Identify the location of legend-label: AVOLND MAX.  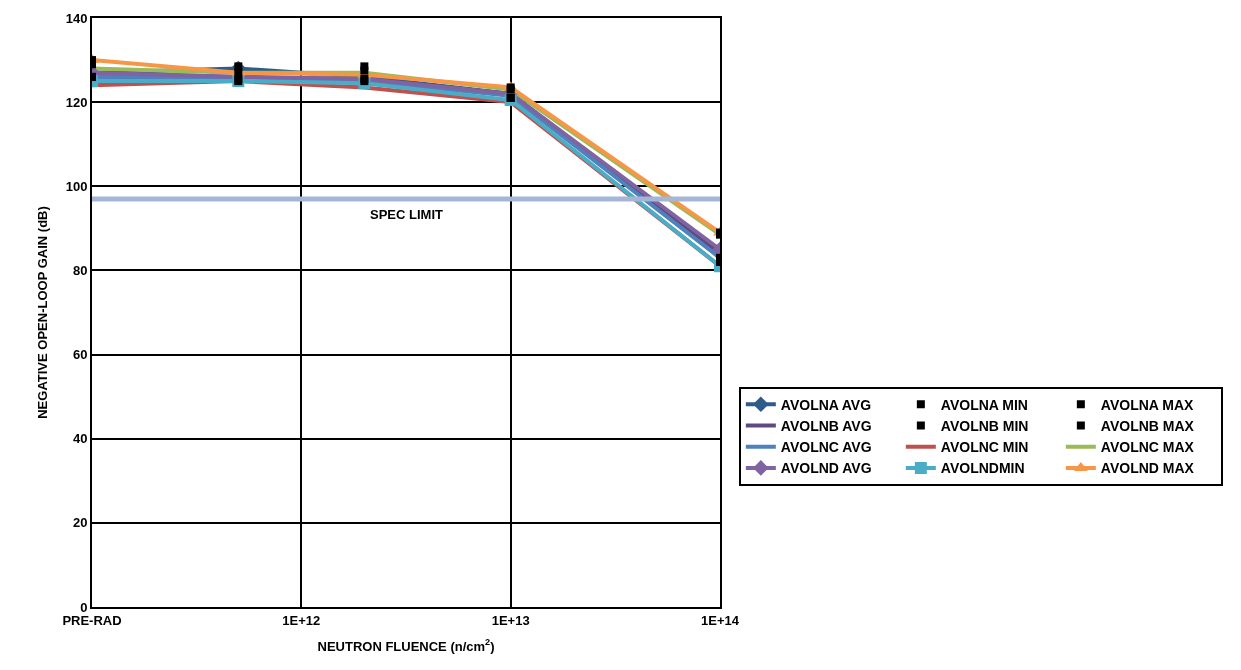
(1147, 468).